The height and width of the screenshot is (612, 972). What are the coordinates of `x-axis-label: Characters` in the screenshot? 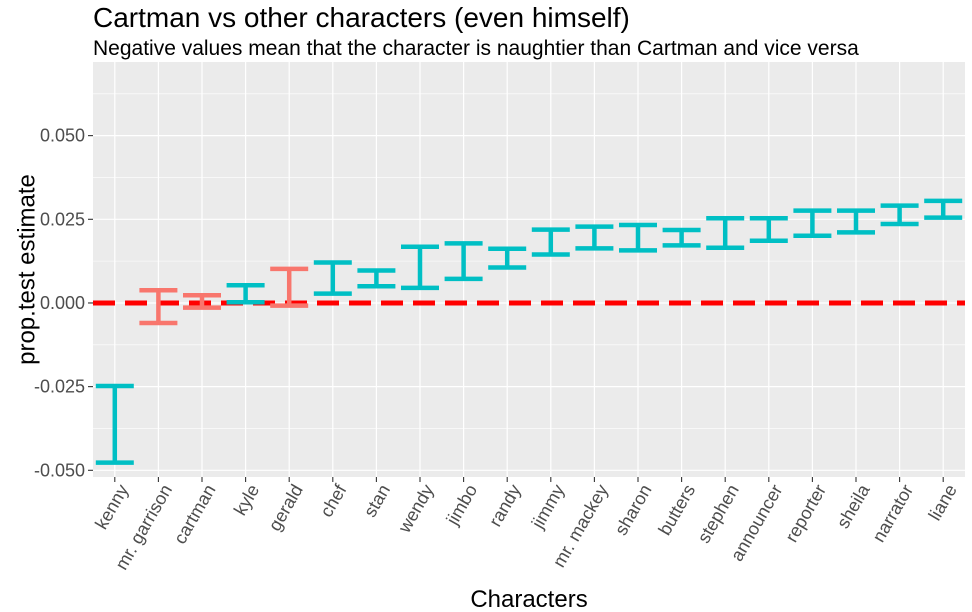 It's located at (528, 599).